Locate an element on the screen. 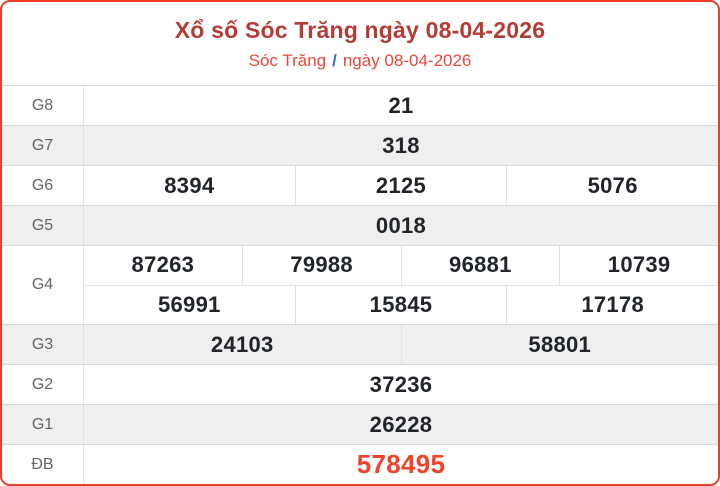  prize-values-g2: 37236 is located at coordinates (401, 384).